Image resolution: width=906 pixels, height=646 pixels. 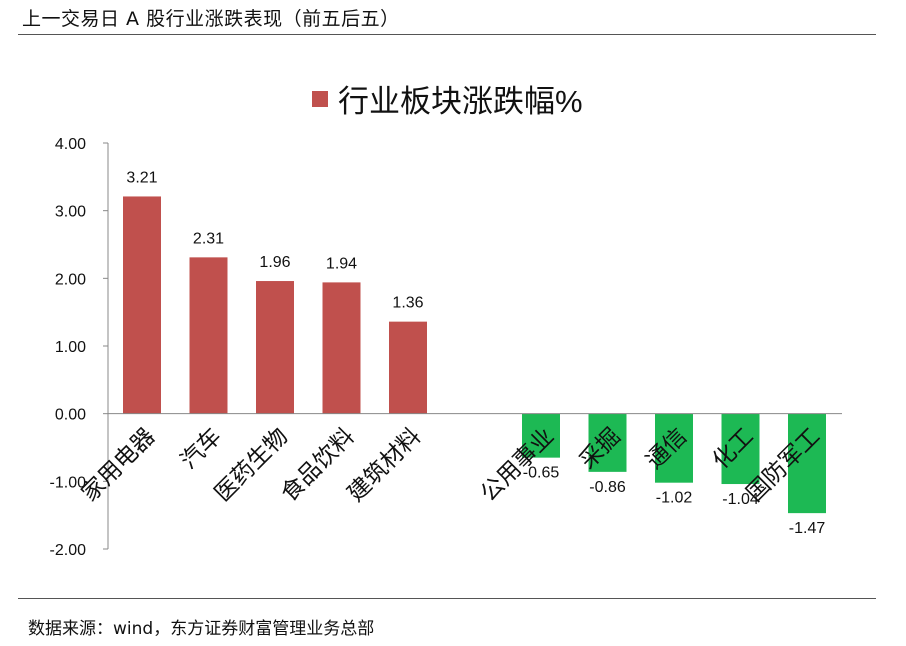 I want to click on data-label: -0.86, so click(x=607, y=487).